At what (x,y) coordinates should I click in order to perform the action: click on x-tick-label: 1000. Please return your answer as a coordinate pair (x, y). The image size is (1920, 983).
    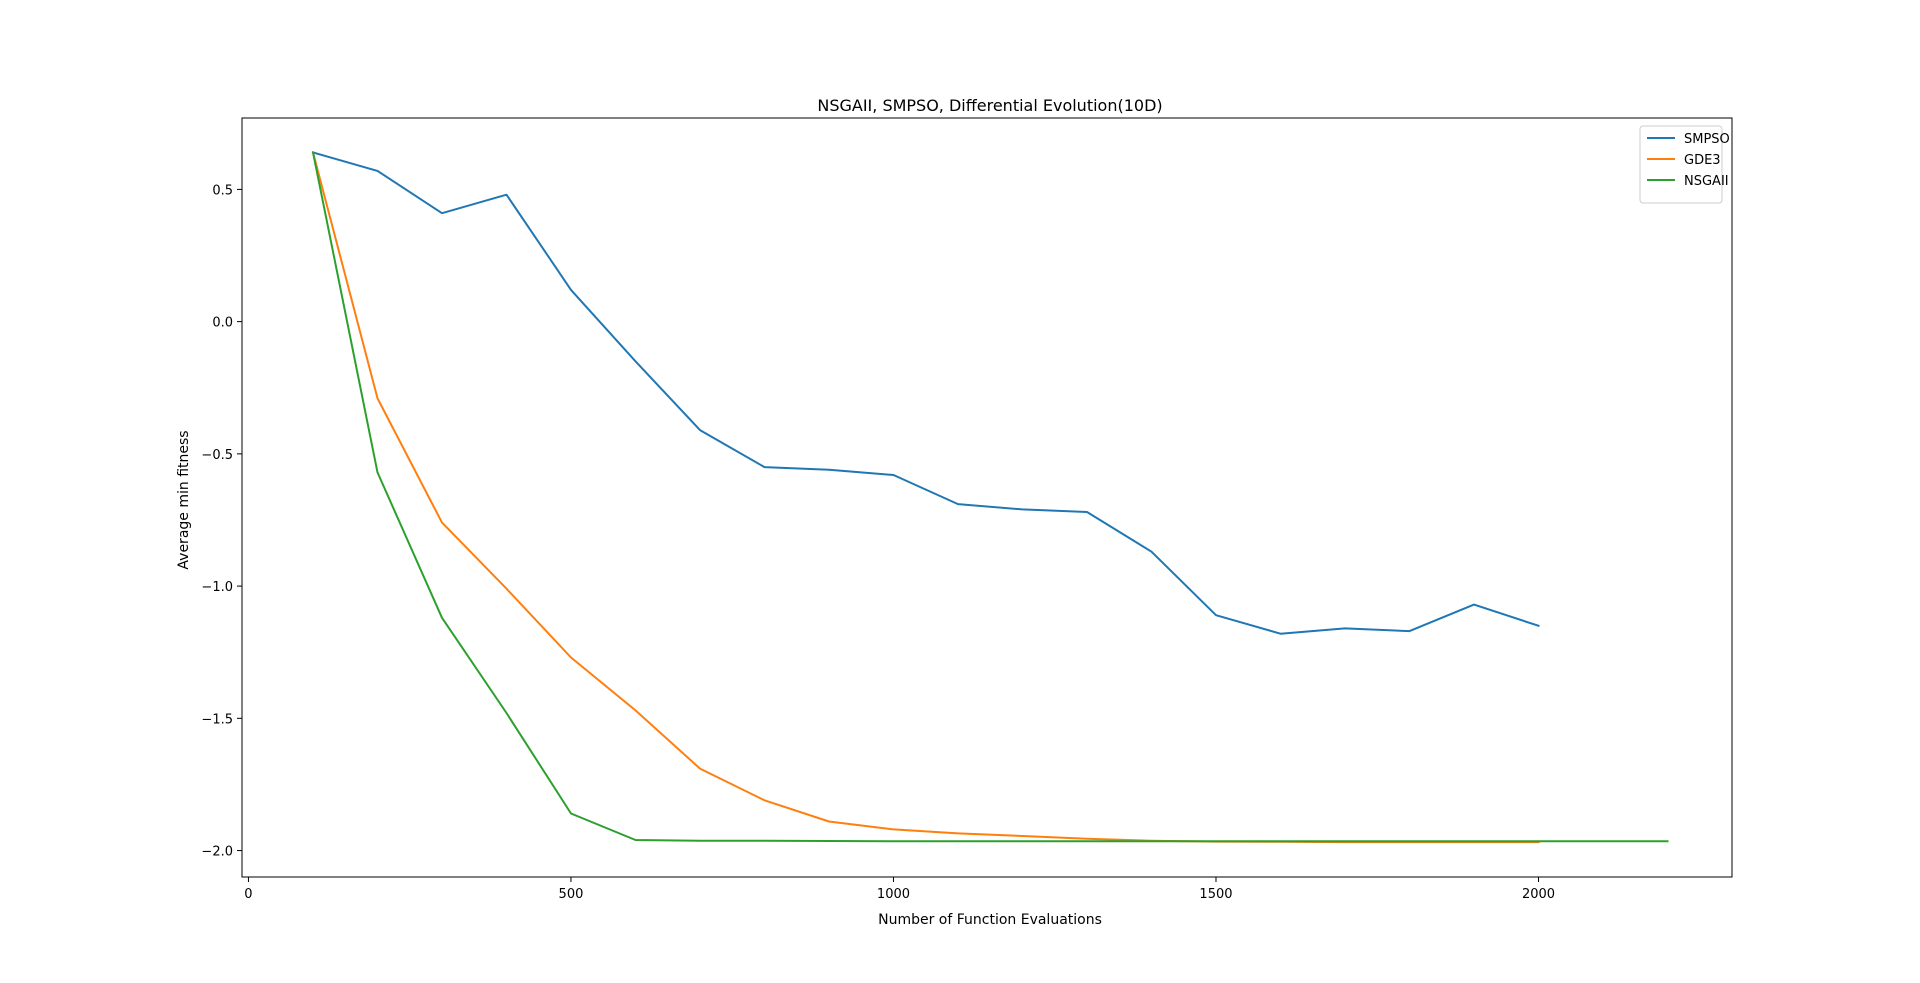
    Looking at the image, I should click on (893, 894).